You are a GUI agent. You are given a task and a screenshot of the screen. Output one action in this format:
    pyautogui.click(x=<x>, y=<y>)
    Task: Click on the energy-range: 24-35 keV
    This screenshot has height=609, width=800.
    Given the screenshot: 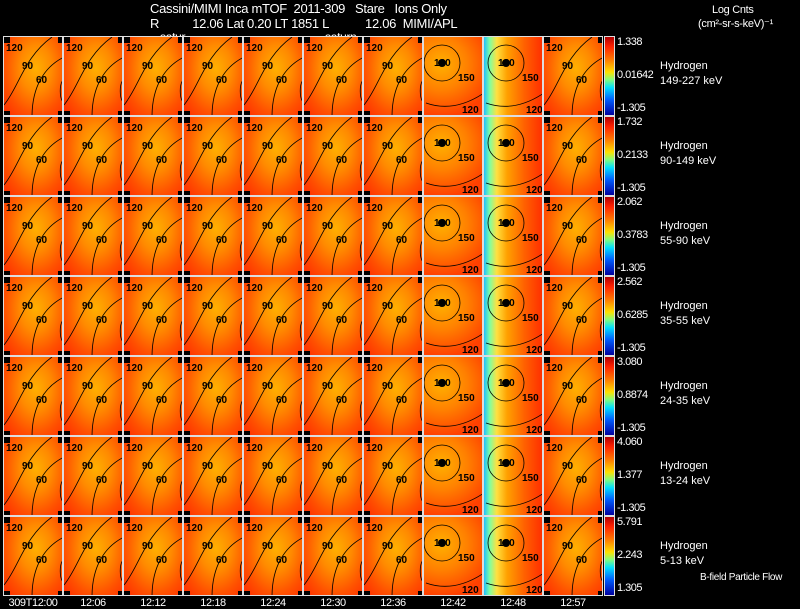 What is the action you would take?
    pyautogui.click(x=685, y=401)
    